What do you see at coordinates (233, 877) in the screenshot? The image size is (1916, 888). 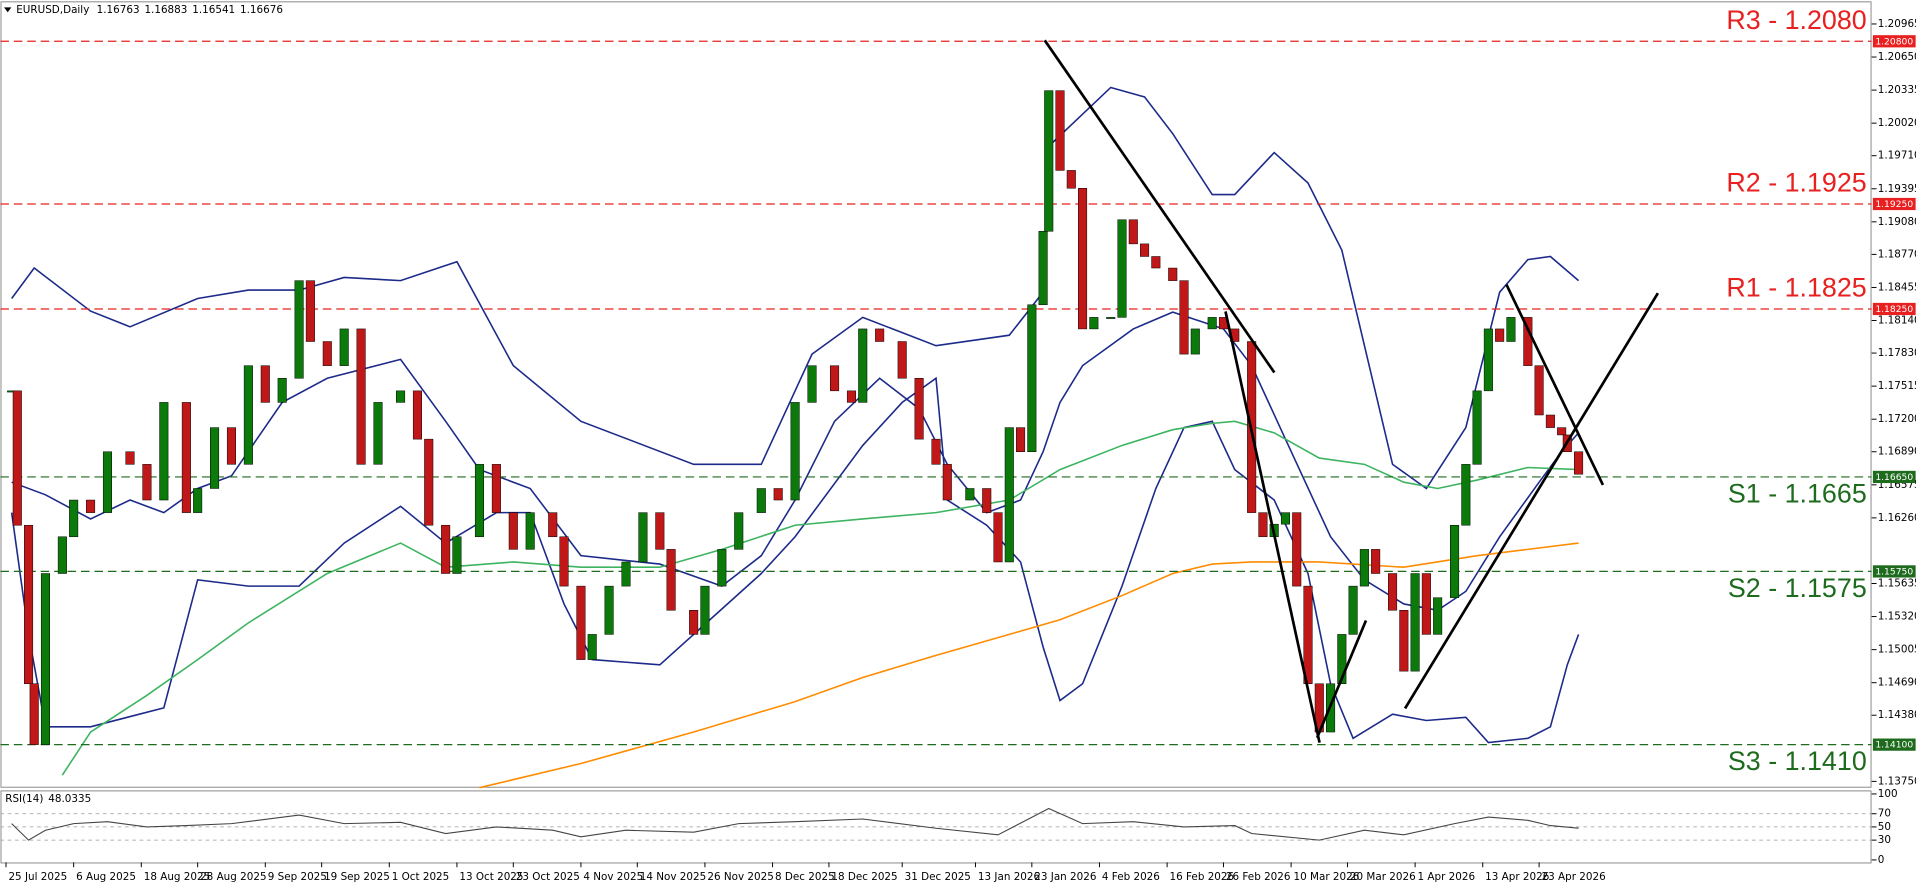 I see `x-tick-label: 28 Aug 2025` at bounding box center [233, 877].